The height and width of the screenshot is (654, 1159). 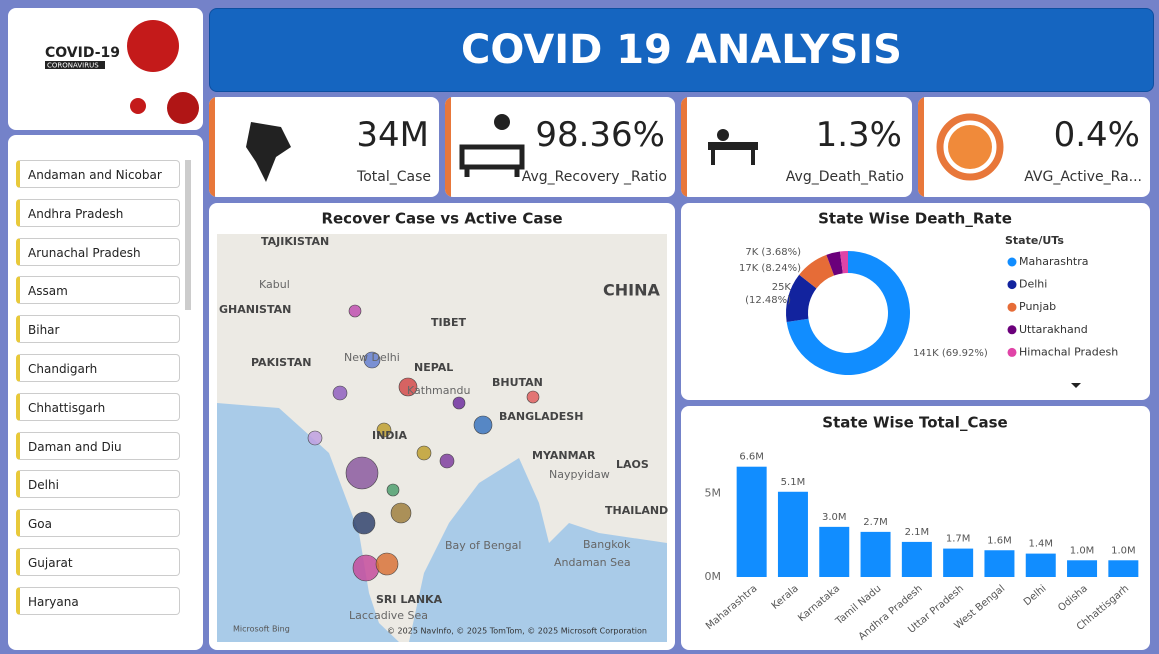 I want to click on kpi-value: 98.36%, so click(x=600, y=135).